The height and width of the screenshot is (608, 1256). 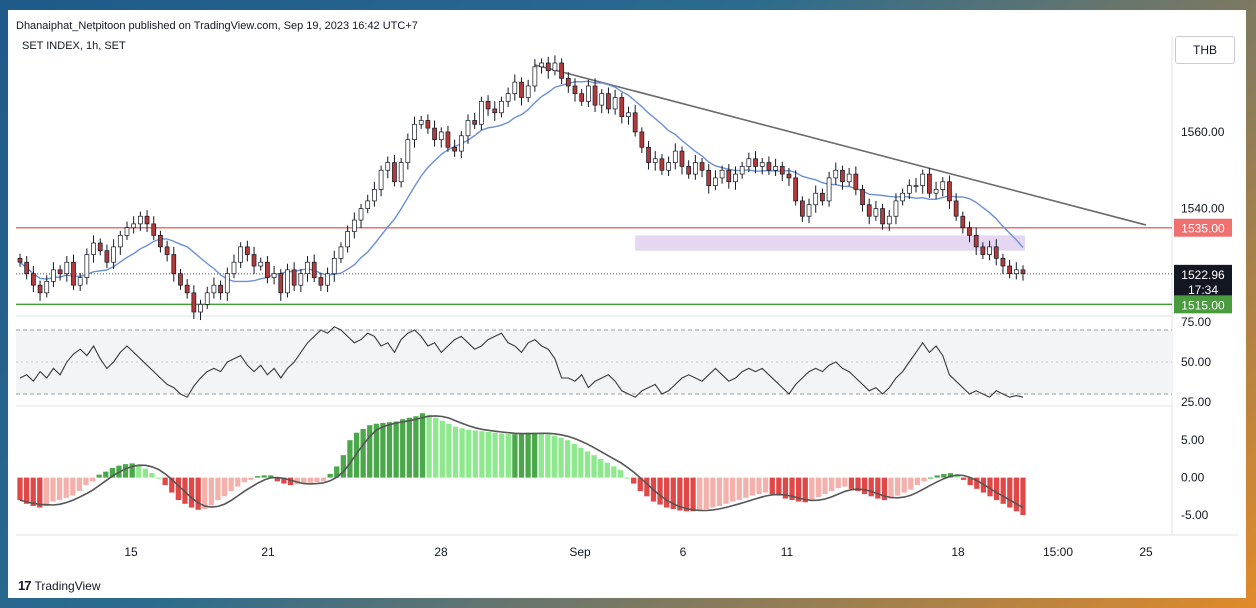 I want to click on brand-label: TradingView, so click(x=67, y=585).